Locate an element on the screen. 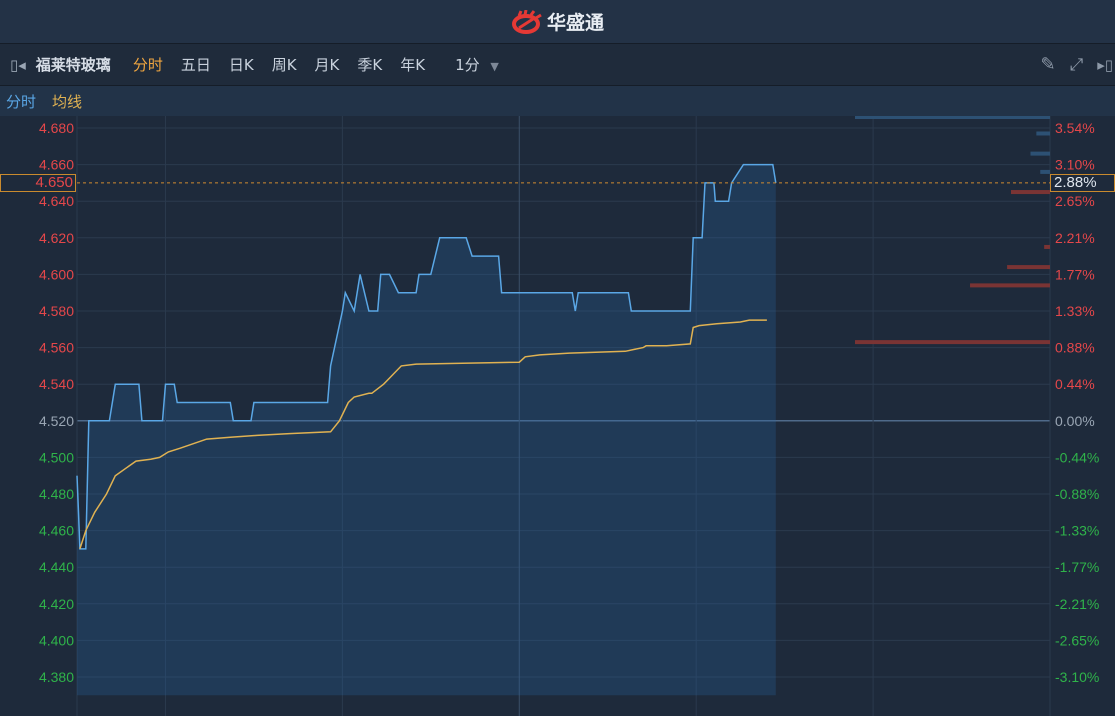  y-tick-label: 4.620 is located at coordinates (56, 238).